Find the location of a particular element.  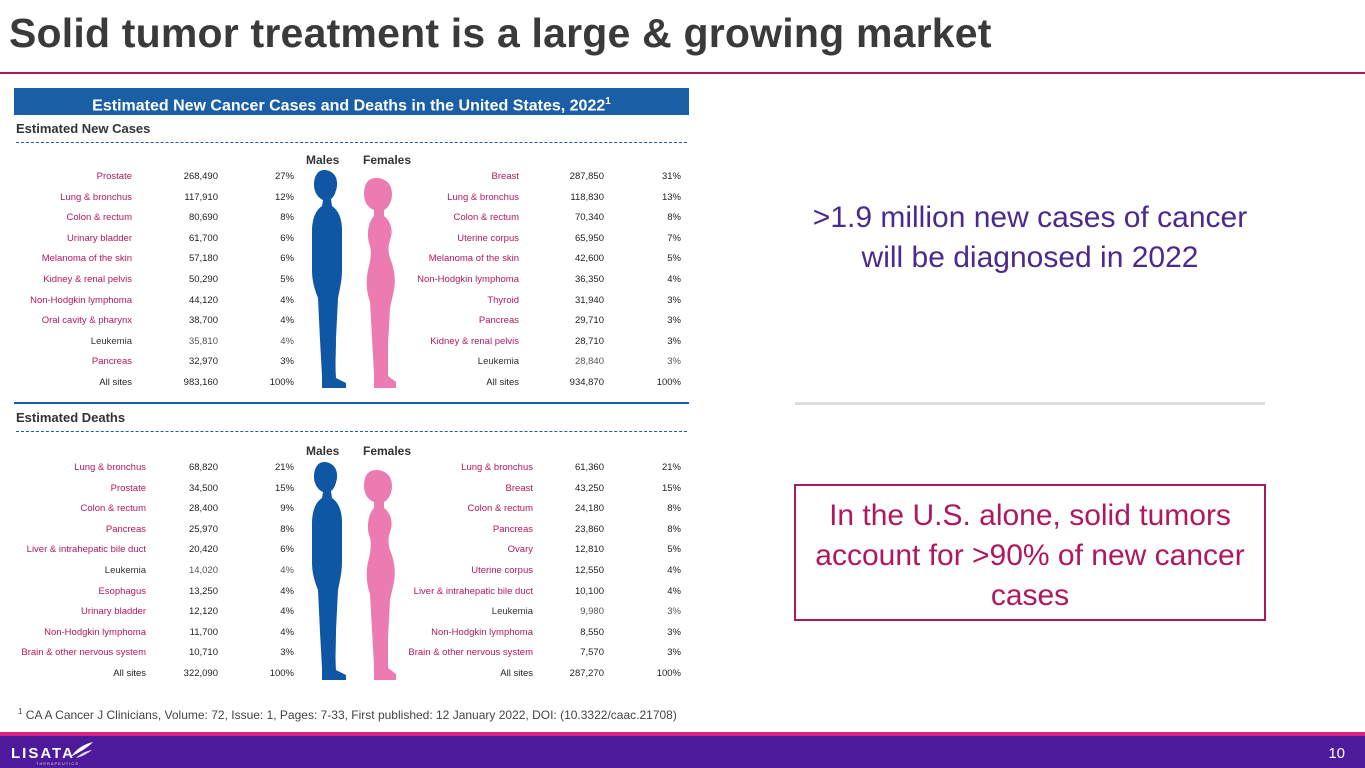

table-row: Urinary bladder 12,120 4% is located at coordinates (150, 613).